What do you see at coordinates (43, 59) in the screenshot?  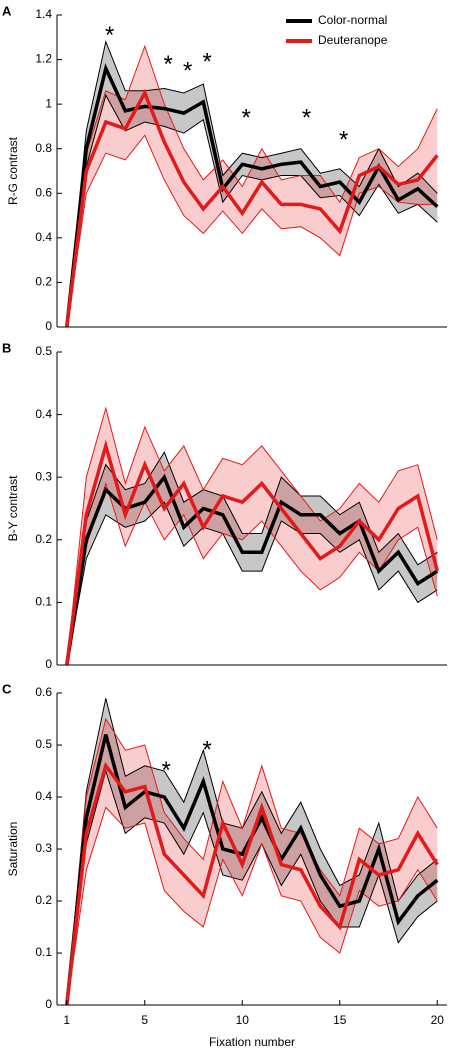 I see `y-tick-label: 1.2` at bounding box center [43, 59].